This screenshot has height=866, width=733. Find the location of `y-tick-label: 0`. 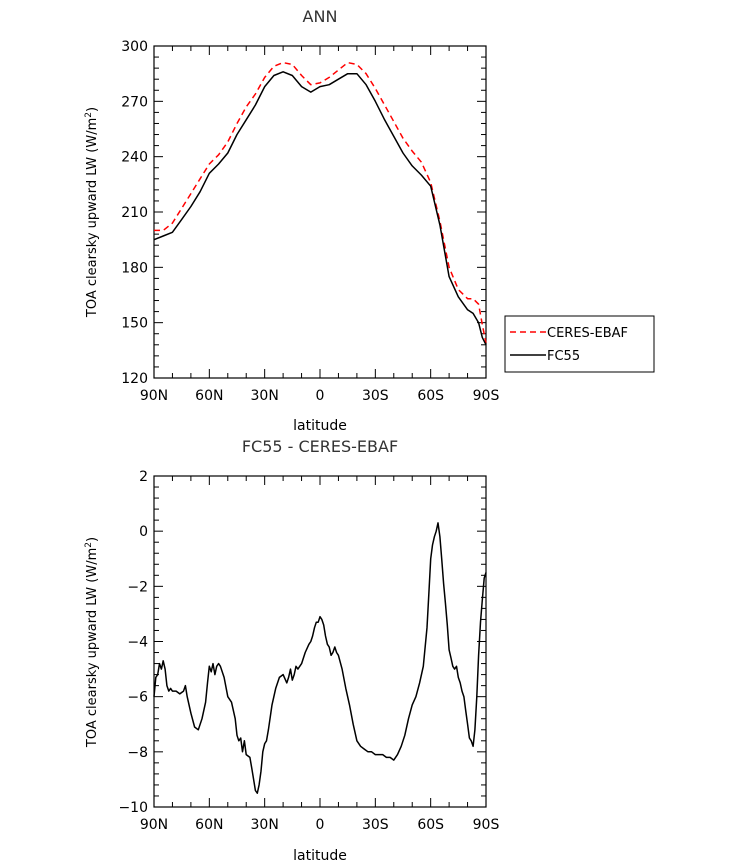

y-tick-label: 0 is located at coordinates (143, 532).